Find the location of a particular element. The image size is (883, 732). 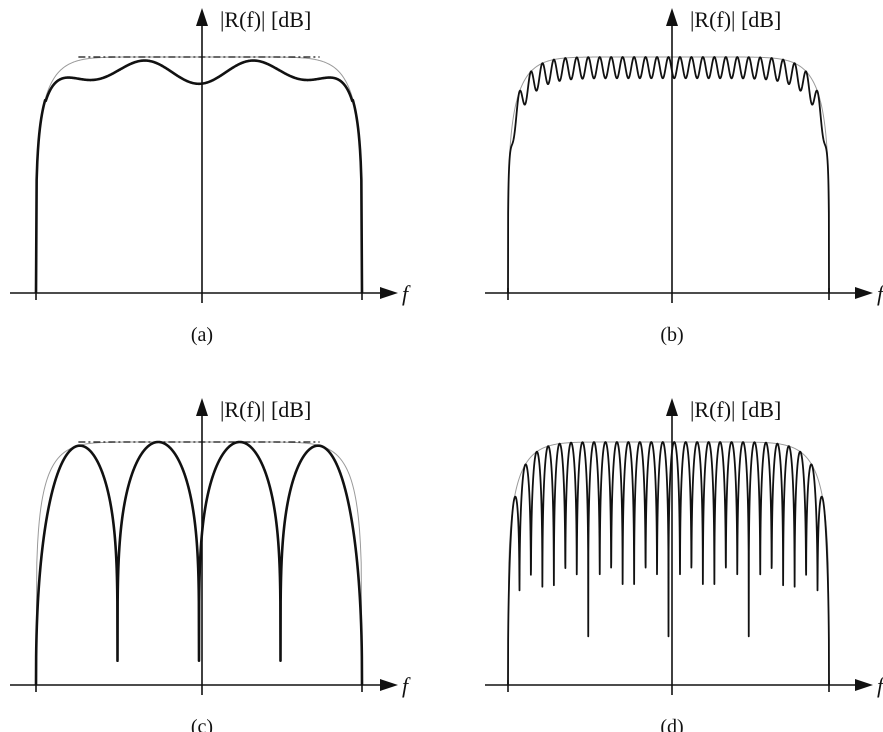

panel-caption: (a) is located at coordinates (202, 335).